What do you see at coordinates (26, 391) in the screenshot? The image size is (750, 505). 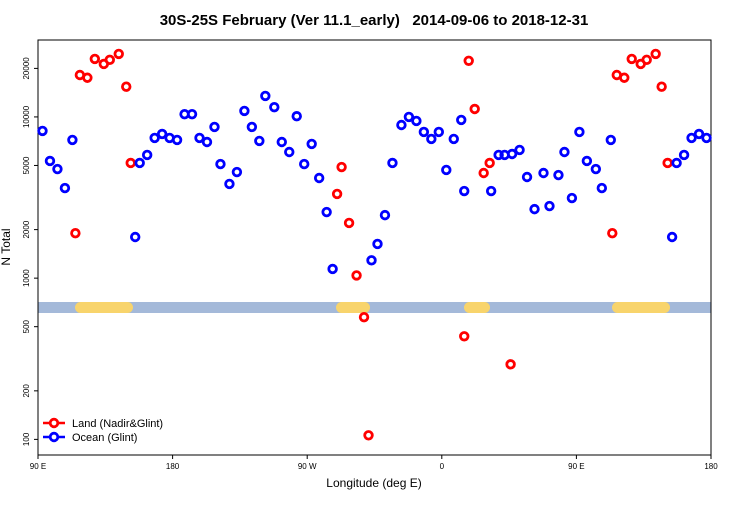 I see `y-tick-label: 200` at bounding box center [26, 391].